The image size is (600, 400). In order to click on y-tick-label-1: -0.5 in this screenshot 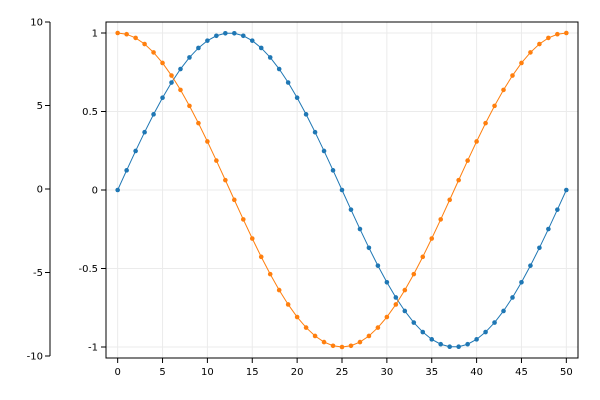, I will do `click(88, 269)`.